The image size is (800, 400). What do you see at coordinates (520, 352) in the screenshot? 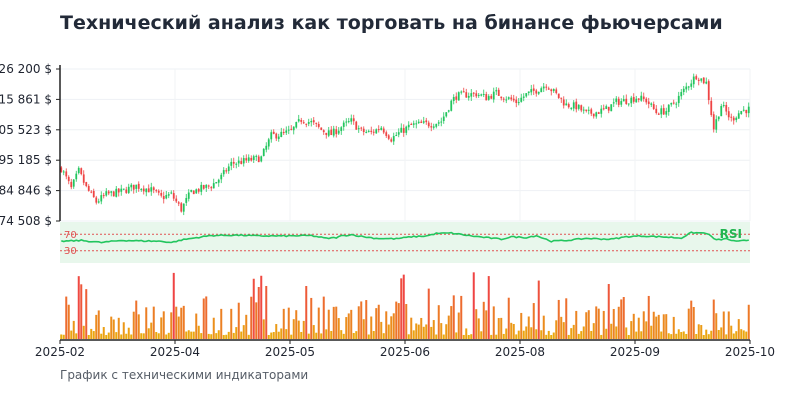
I see `x-tick-label: 2025-08` at bounding box center [520, 352].